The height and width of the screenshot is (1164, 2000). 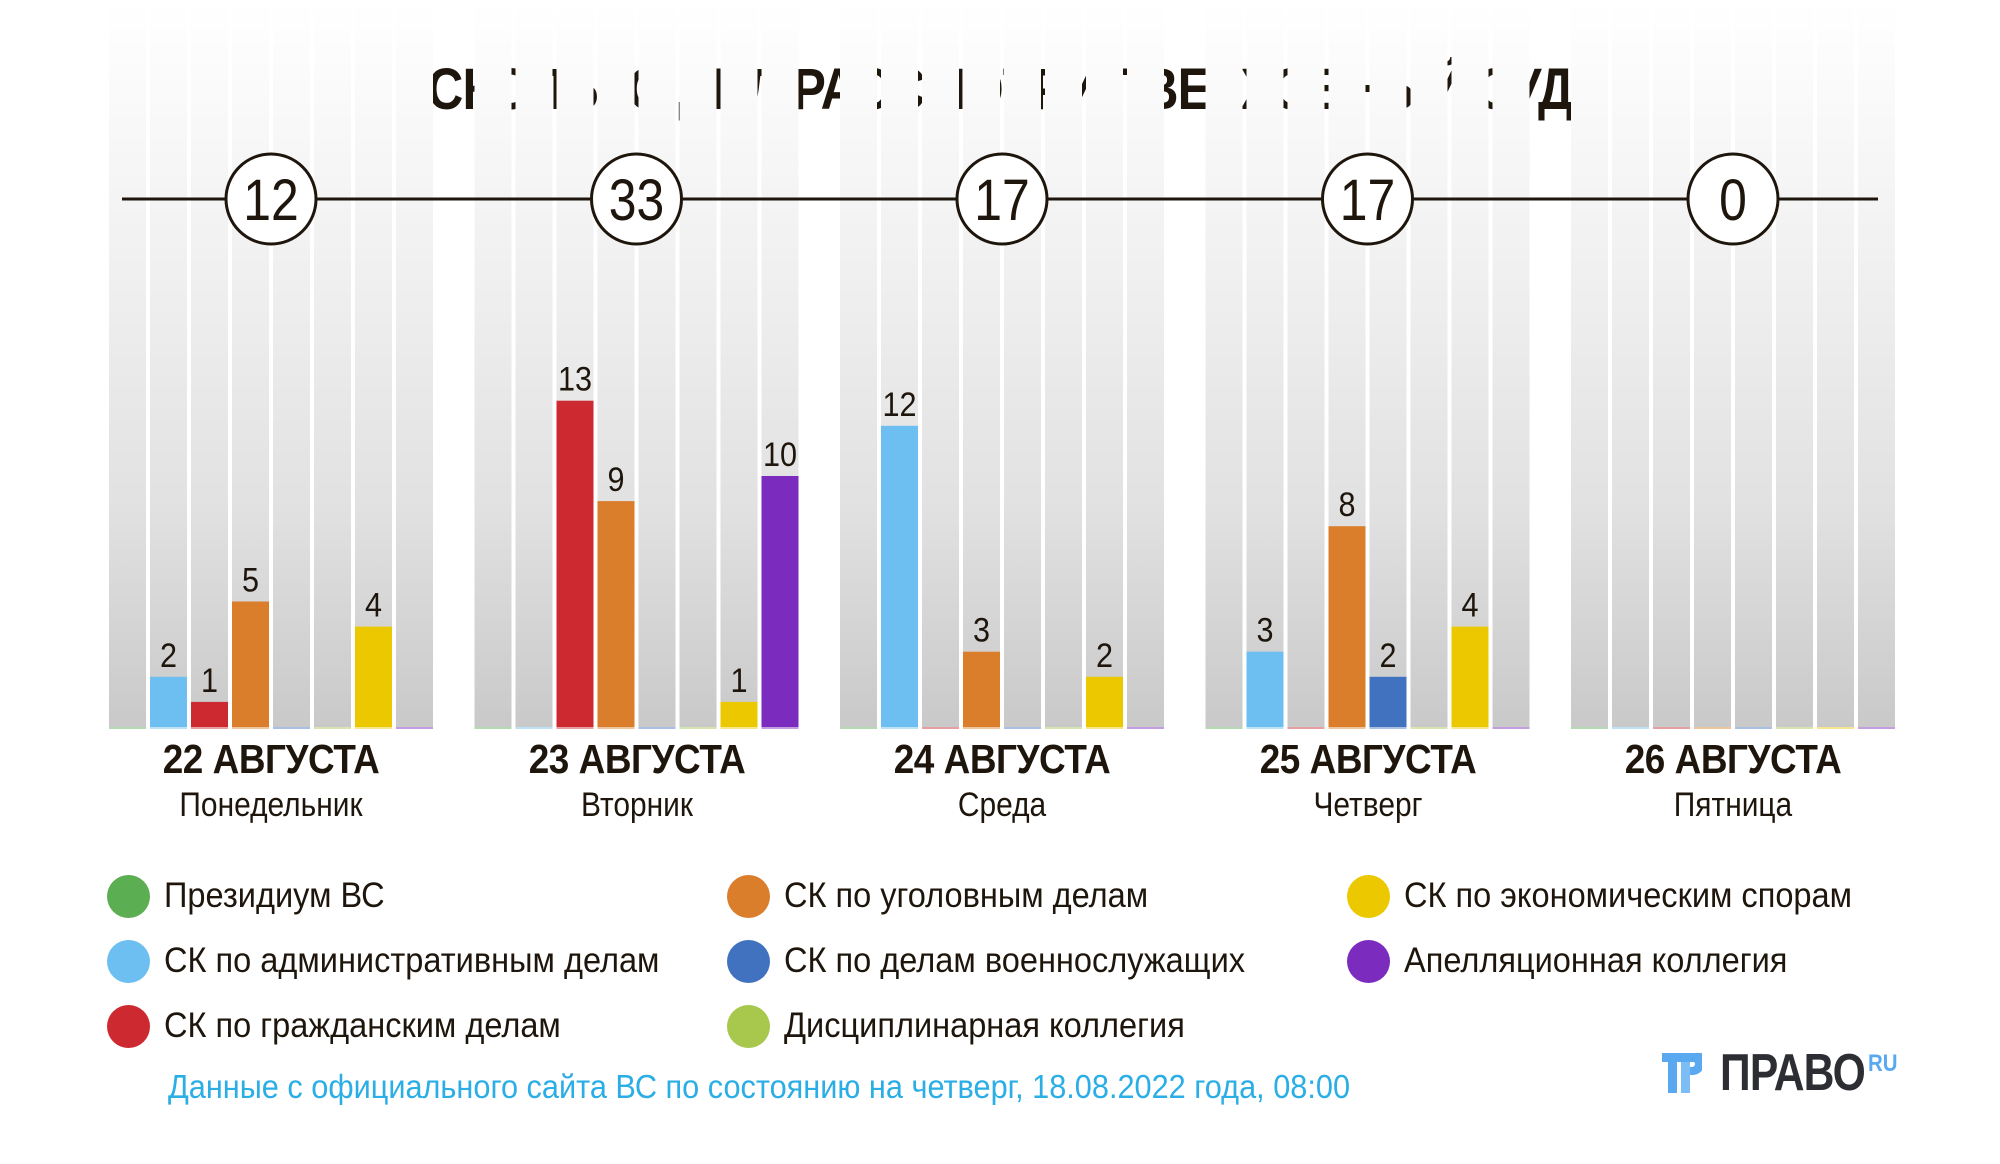 What do you see at coordinates (1003, 961) in the screenshot?
I see `legend-item: СК по делам военнослужащих` at bounding box center [1003, 961].